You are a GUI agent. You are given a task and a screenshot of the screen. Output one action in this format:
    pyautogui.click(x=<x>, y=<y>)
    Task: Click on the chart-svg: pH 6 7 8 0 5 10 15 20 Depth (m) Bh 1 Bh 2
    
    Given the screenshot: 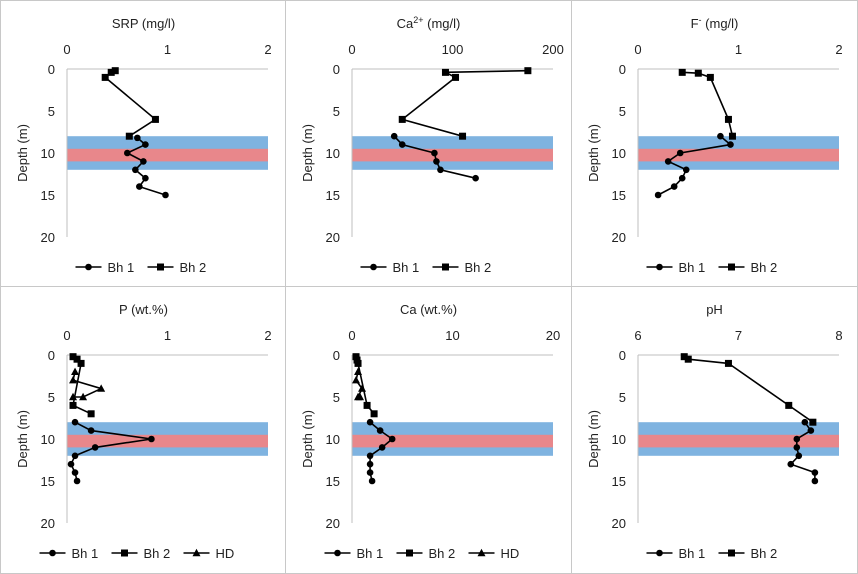 What is the action you would take?
    pyautogui.click(x=714, y=431)
    